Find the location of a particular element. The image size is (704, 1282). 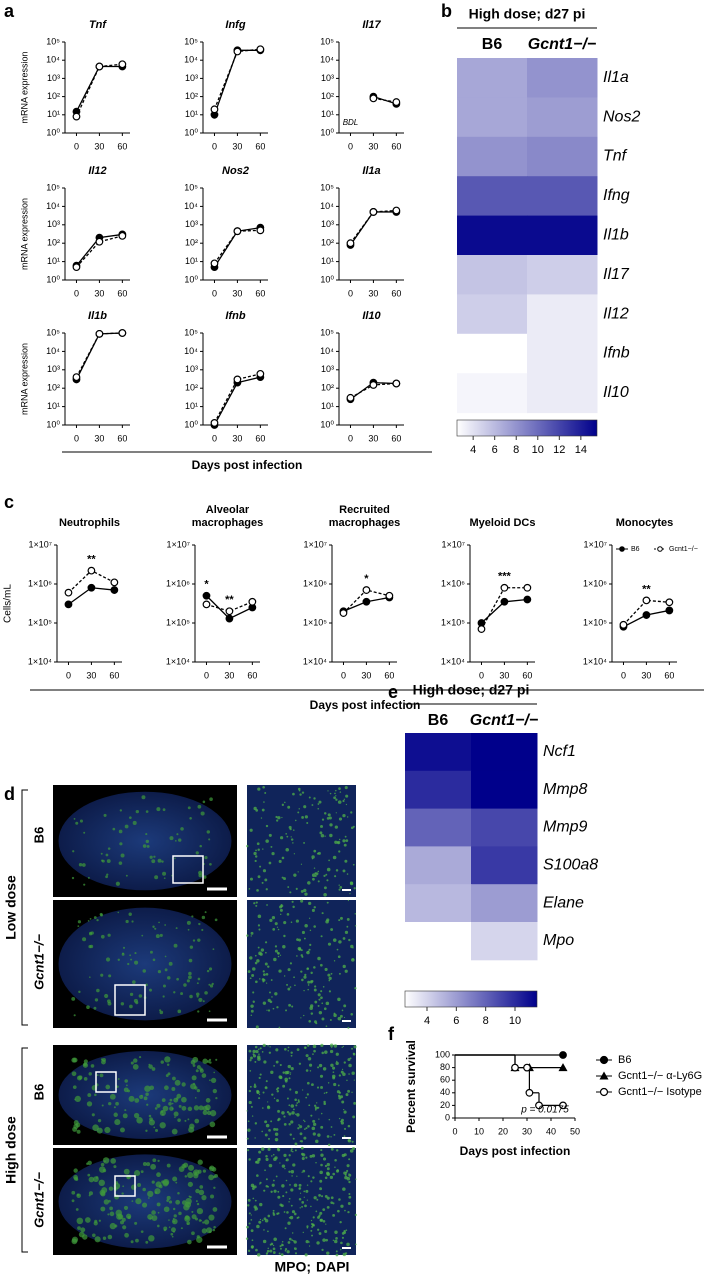

chart-title: macrophages is located at coordinates (228, 523).